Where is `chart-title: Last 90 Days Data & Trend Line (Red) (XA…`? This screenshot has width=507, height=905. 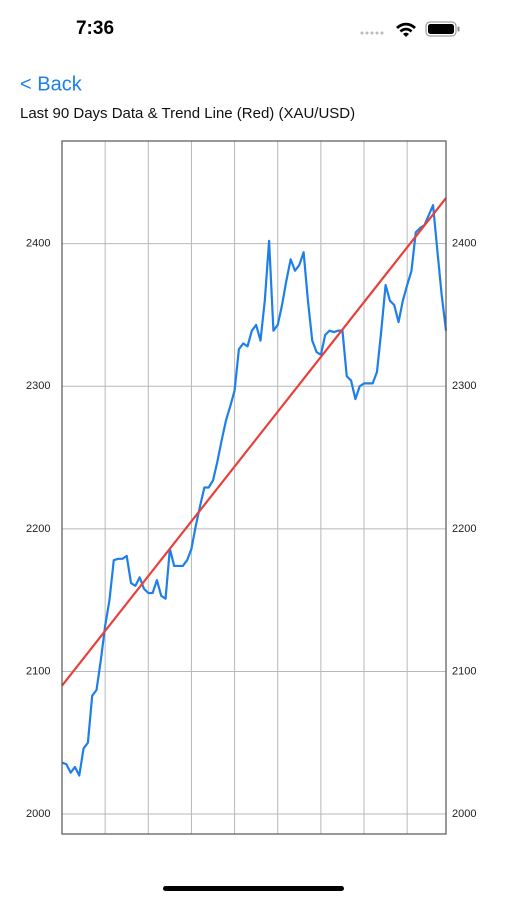
chart-title: Last 90 Days Data & Trend Line (Red) (XA… is located at coordinates (187, 113).